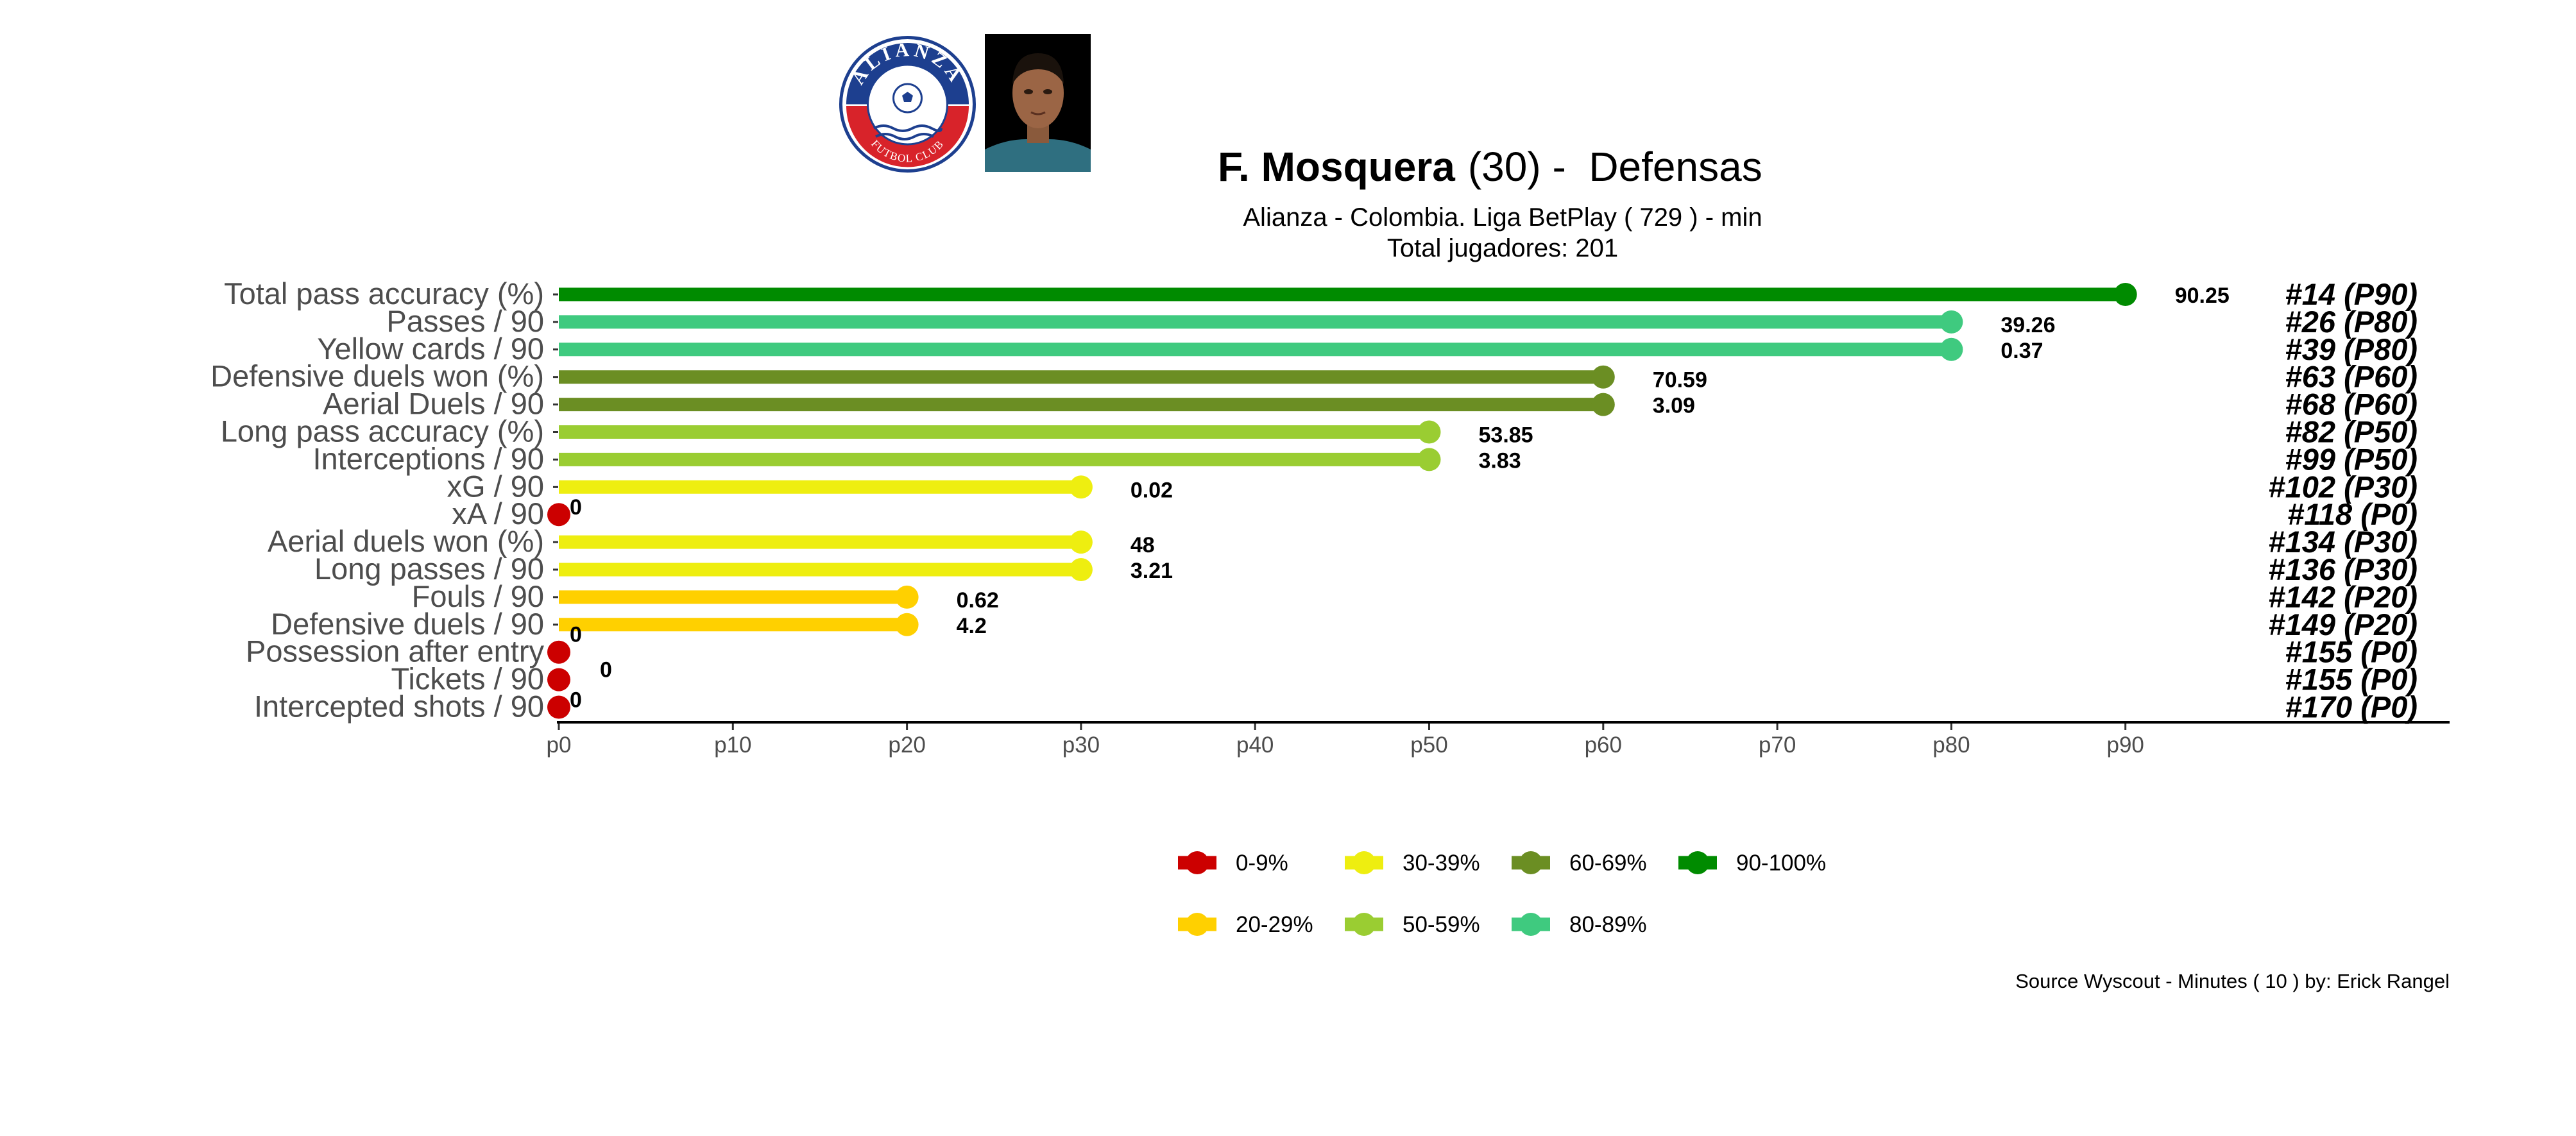  Describe the element at coordinates (2351, 377) in the screenshot. I see `rank-label: #63 (P60)` at that location.